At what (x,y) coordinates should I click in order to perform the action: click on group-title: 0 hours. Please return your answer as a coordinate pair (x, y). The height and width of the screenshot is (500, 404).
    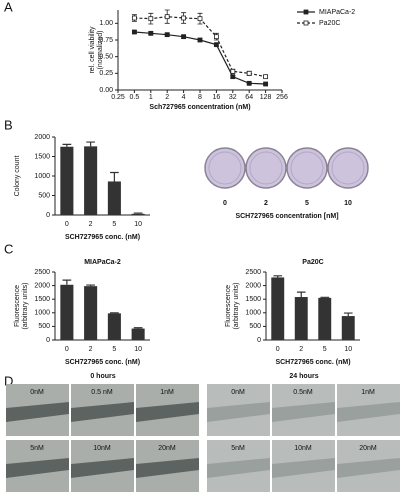
    Looking at the image, I should click on (102, 376).